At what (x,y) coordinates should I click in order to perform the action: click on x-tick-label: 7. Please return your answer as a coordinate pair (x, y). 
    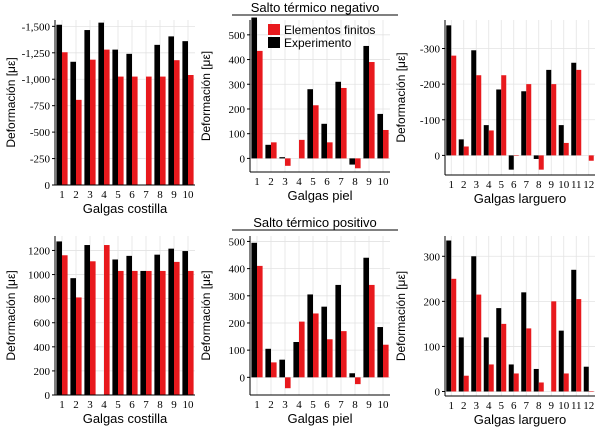
    Looking at the image, I should click on (146, 195).